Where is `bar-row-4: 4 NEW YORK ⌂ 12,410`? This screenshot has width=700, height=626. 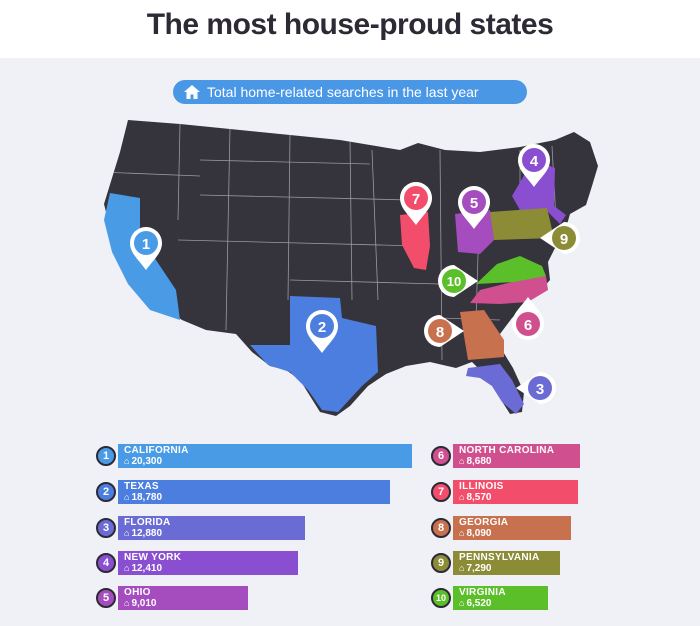 bar-row-4: 4 NEW YORK ⌂ 12,410 is located at coordinates (254, 563).